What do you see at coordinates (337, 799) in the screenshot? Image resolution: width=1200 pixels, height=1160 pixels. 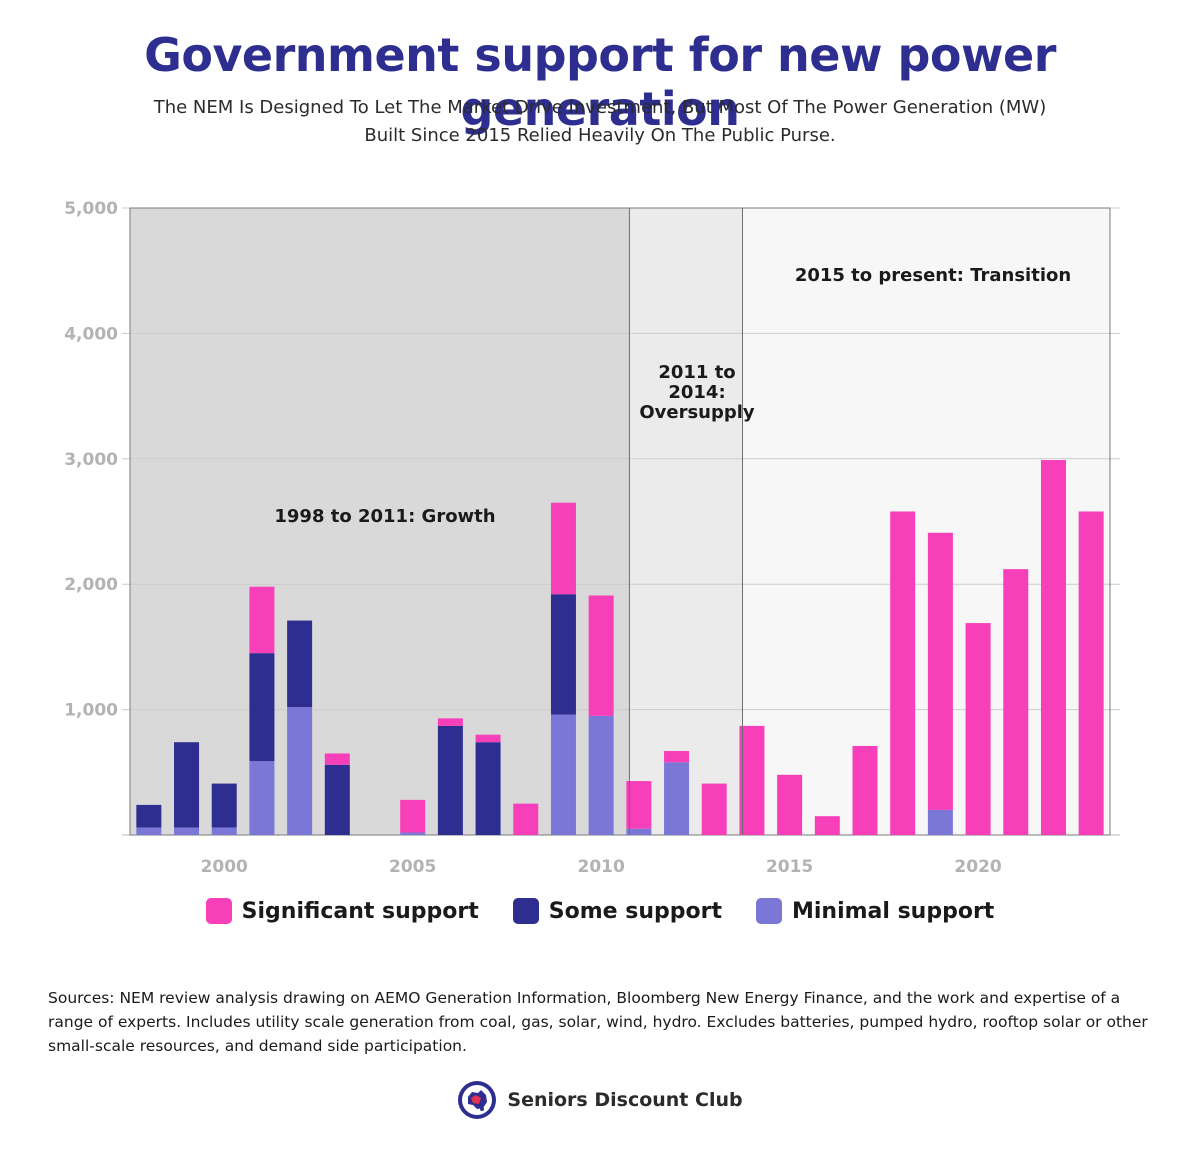 I see `bar-2003-some-support` at bounding box center [337, 799].